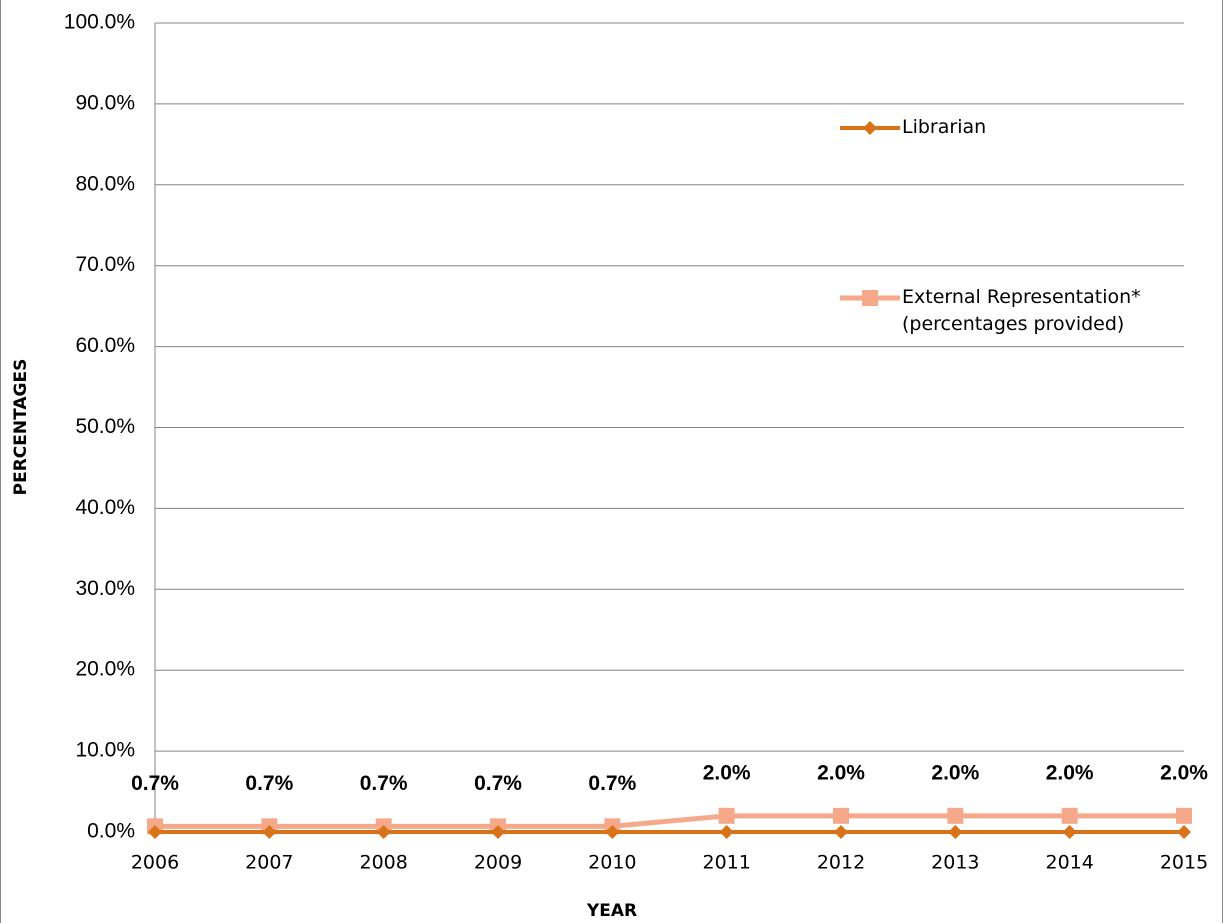 This screenshot has height=923, width=1224. I want to click on x-tick-label: 2010, so click(612, 863).